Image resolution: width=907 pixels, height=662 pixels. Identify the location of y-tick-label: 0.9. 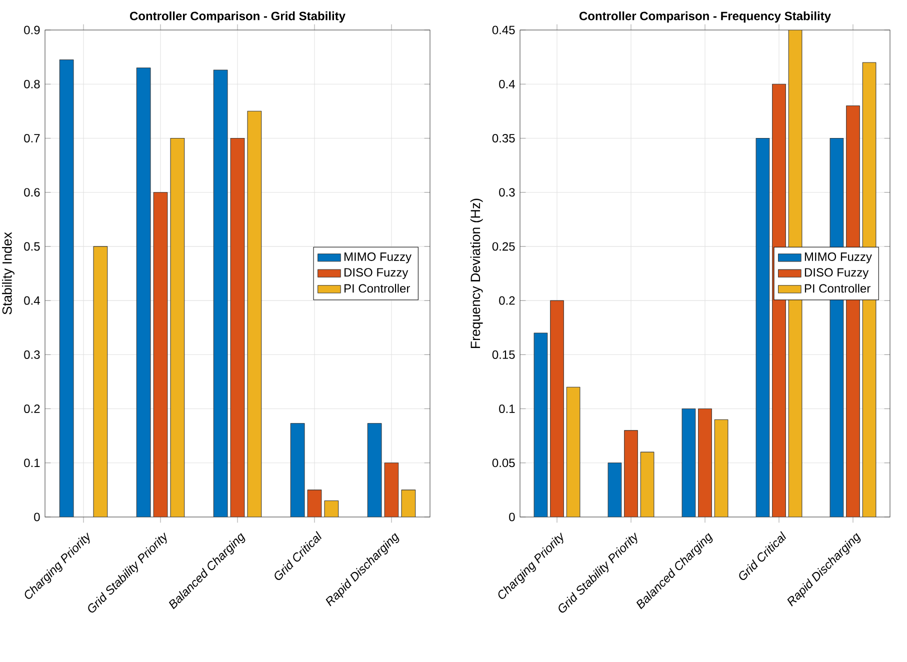
(32, 30).